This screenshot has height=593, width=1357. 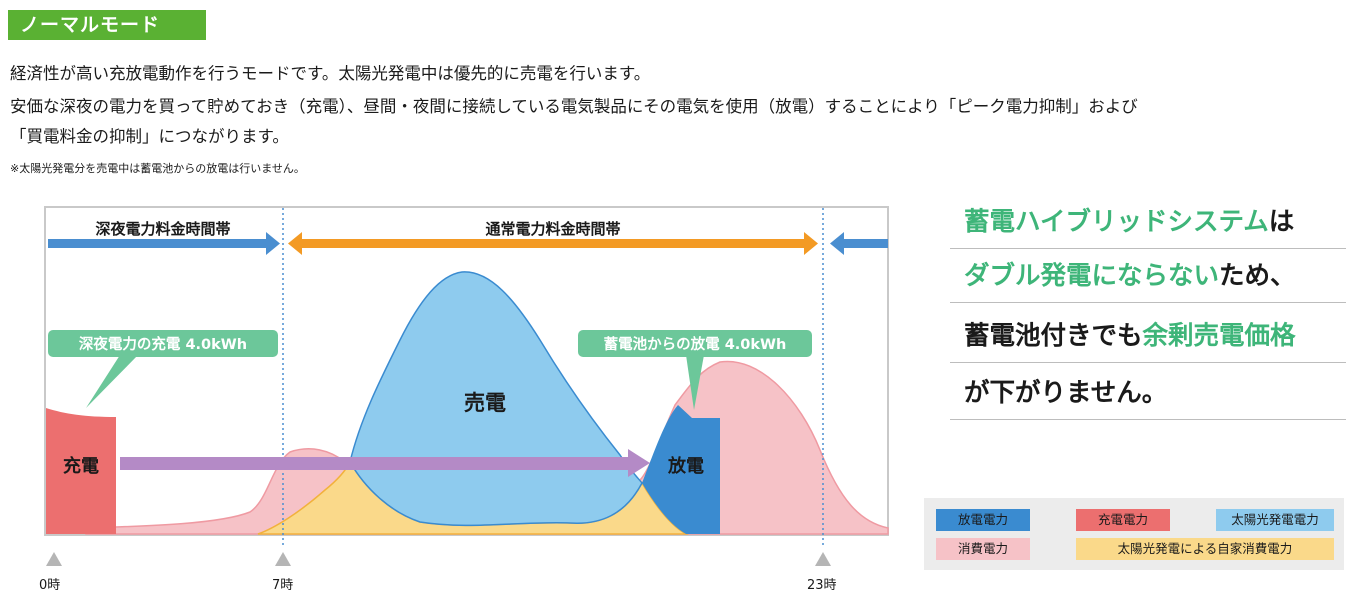 What do you see at coordinates (1148, 276) in the screenshot?
I see `promo-line-2: ダブル発電にならないため、` at bounding box center [1148, 276].